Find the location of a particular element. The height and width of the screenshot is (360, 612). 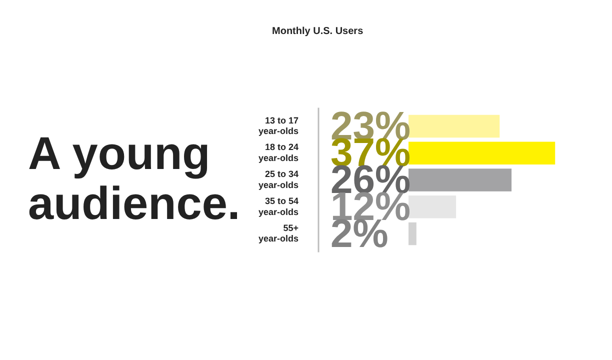

y-tick-label: 35 to 54 year-olds is located at coordinates (278, 206).